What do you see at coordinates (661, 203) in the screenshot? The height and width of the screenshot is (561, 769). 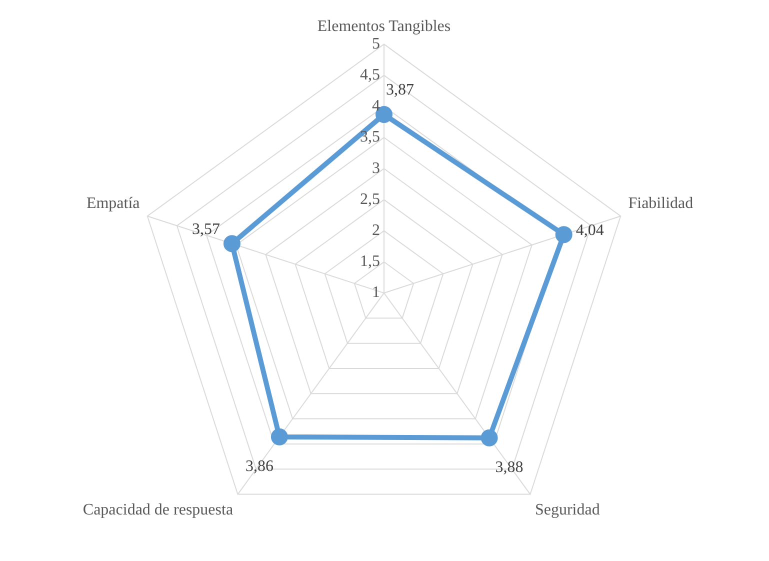 I see `spoke-label: Fiabilidad` at bounding box center [661, 203].